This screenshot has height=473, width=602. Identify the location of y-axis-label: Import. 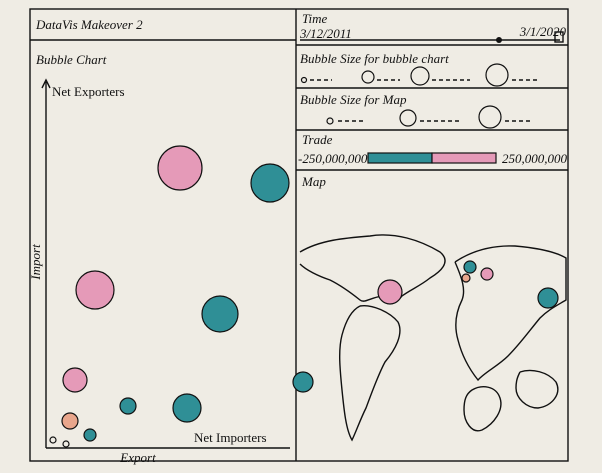
(35, 262).